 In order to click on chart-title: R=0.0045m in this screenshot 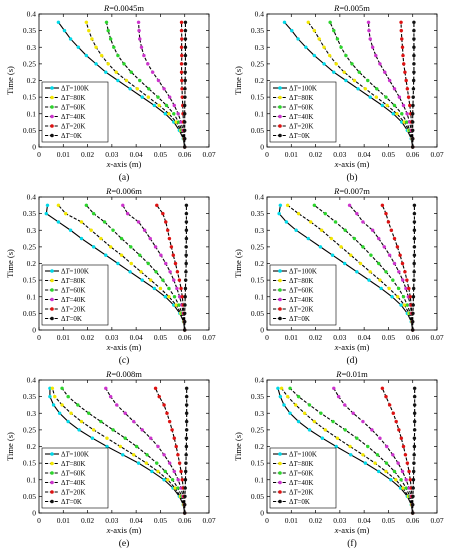, I will do `click(123, 8)`.